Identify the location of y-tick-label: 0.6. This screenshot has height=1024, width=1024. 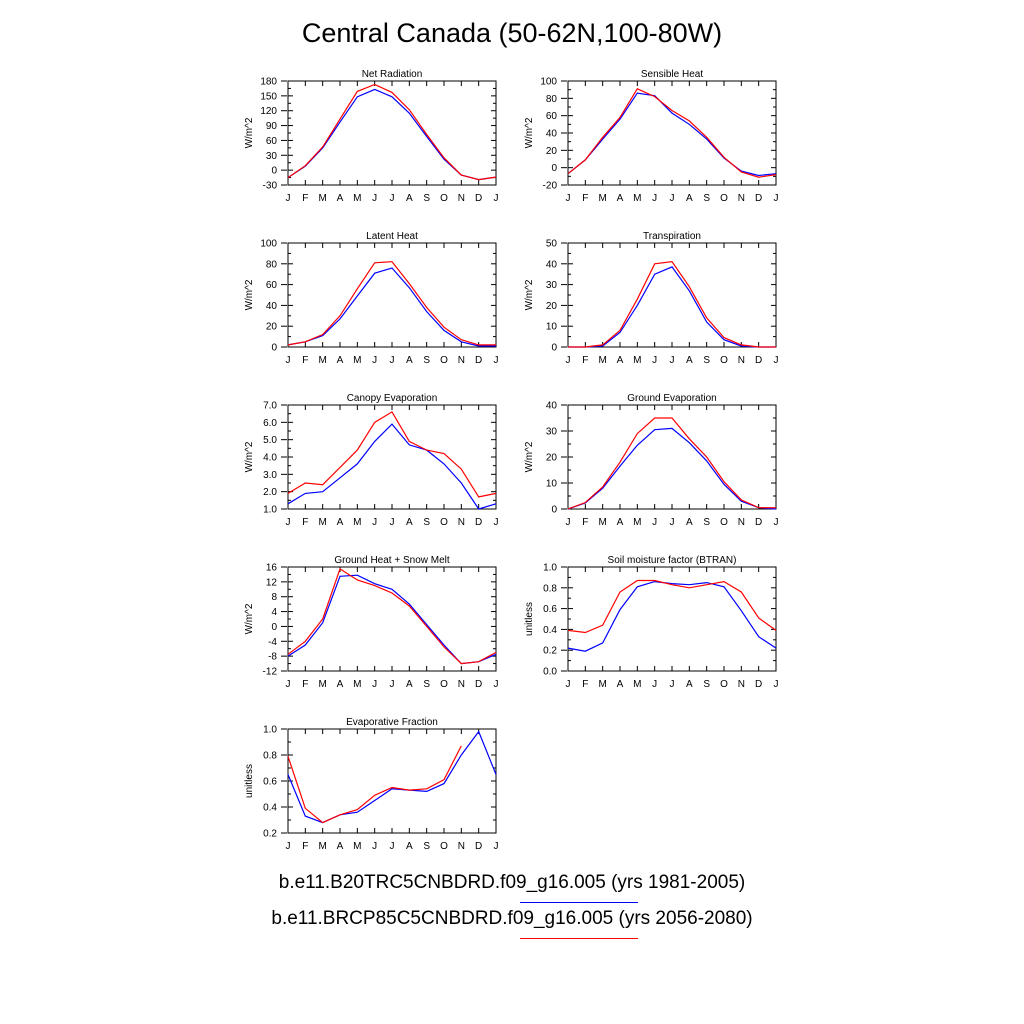
(550, 609).